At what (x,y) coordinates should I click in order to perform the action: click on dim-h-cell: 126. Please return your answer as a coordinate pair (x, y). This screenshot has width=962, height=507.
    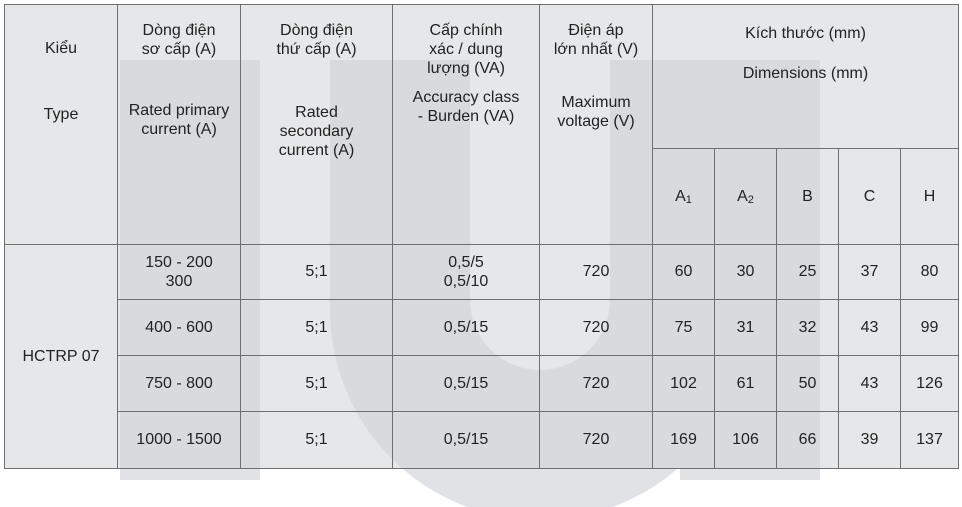
    Looking at the image, I should click on (929, 383).